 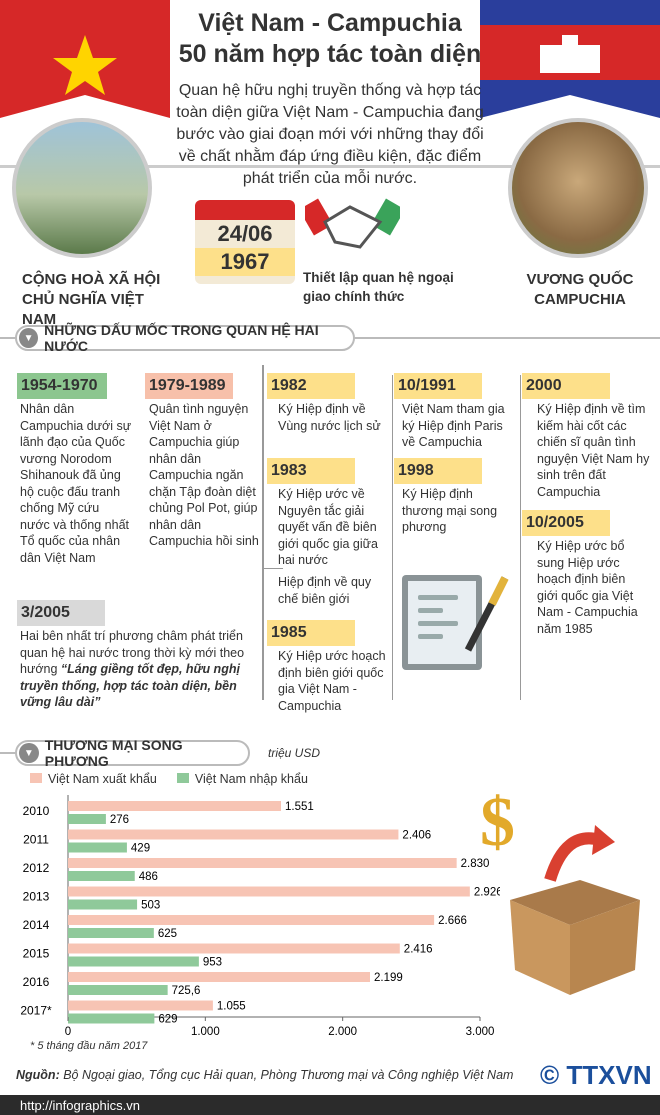 What do you see at coordinates (566, 386) in the screenshot?
I see `milestone-year: 2000` at bounding box center [566, 386].